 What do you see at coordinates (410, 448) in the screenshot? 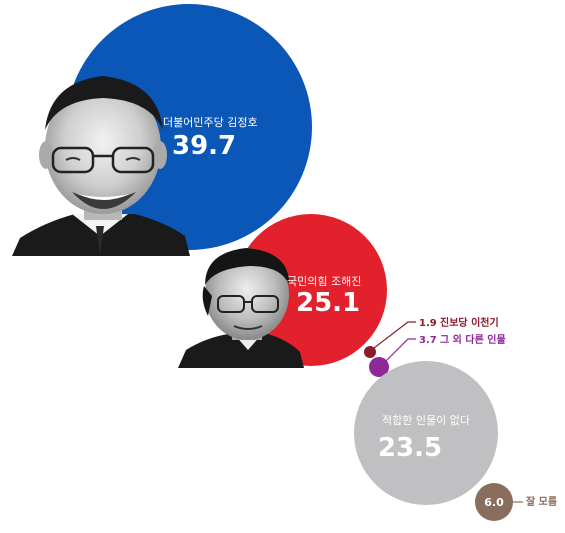
I see `label-none-value: 23.5` at bounding box center [410, 448].